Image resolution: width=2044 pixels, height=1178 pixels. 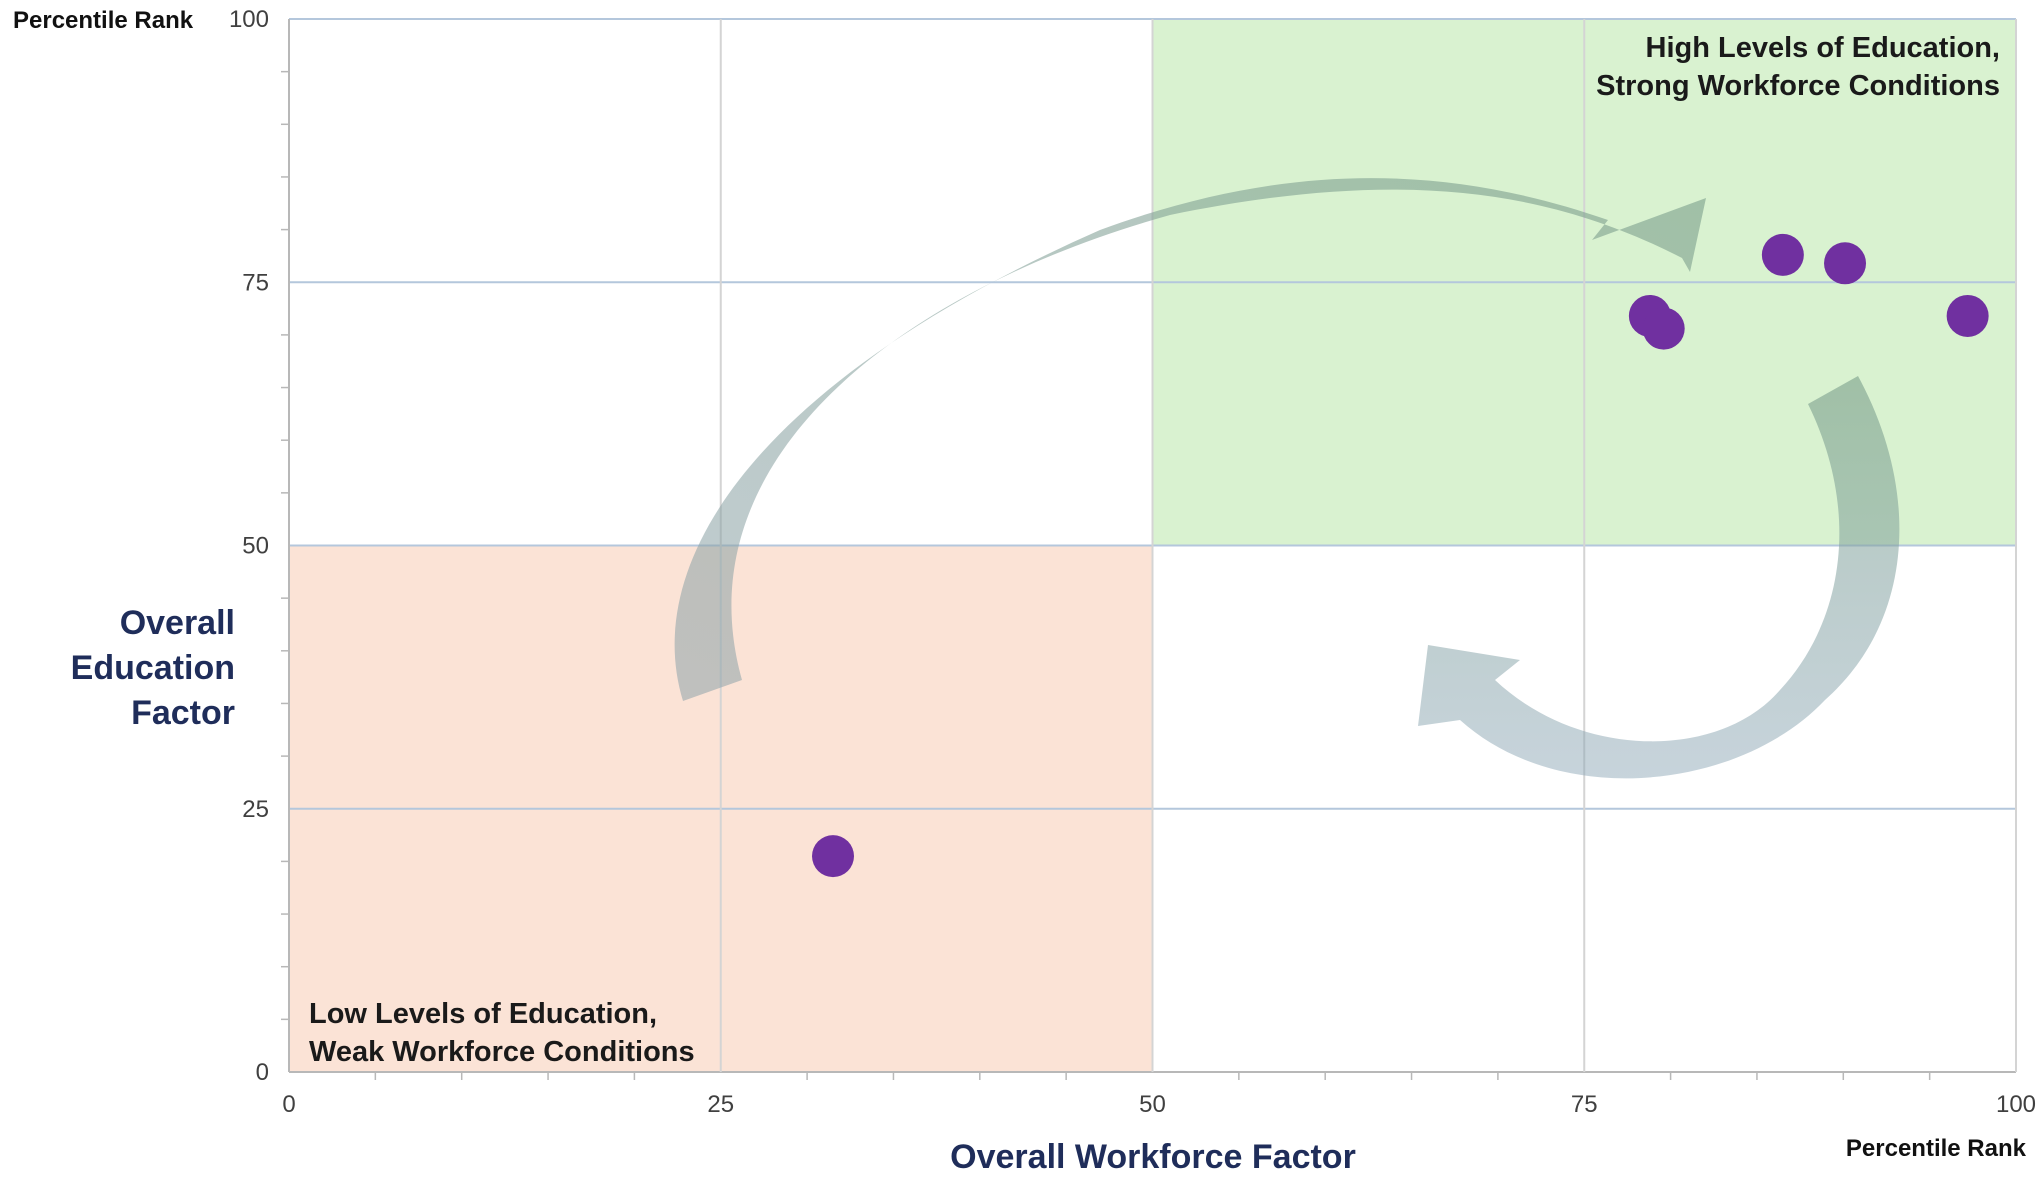 I want to click on x-tick-label: 25, so click(x=720, y=1104).